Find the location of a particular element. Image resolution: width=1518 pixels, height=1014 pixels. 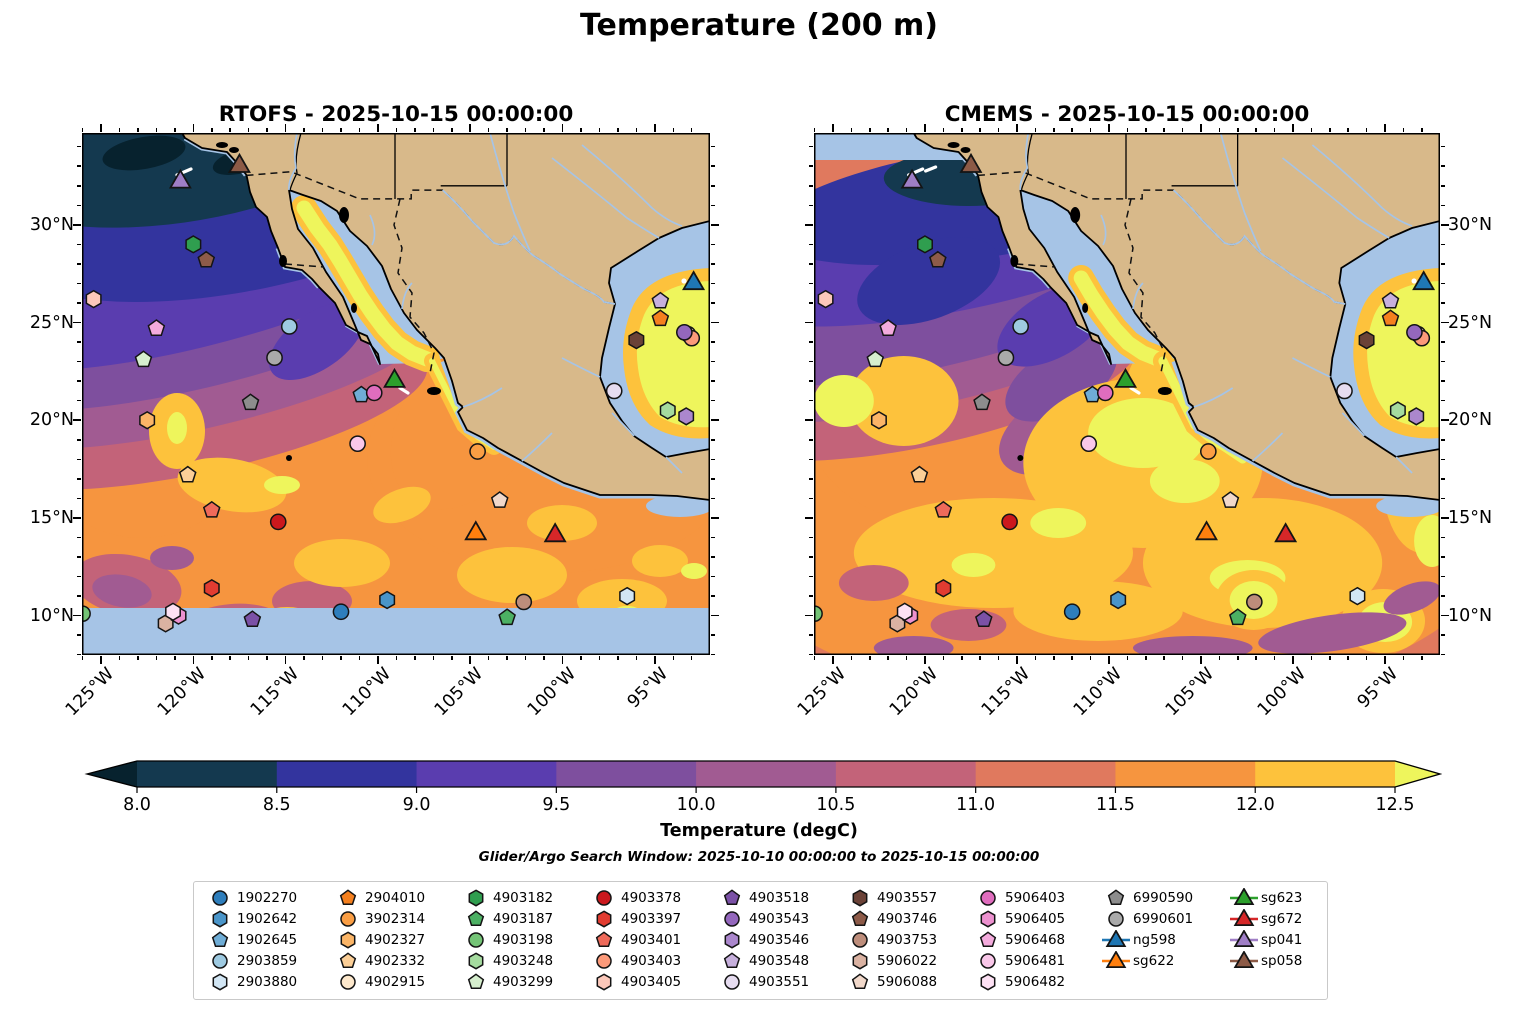

legend-item-1902645: 1902645 is located at coordinates (251, 940).